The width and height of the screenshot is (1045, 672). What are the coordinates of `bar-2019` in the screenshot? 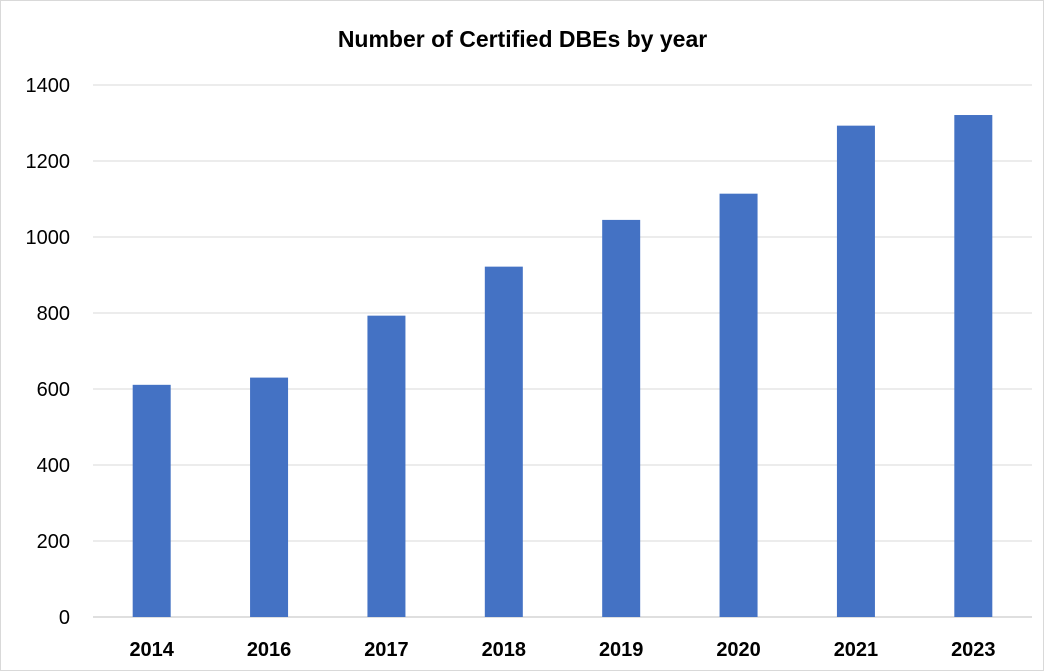 It's located at (621, 418).